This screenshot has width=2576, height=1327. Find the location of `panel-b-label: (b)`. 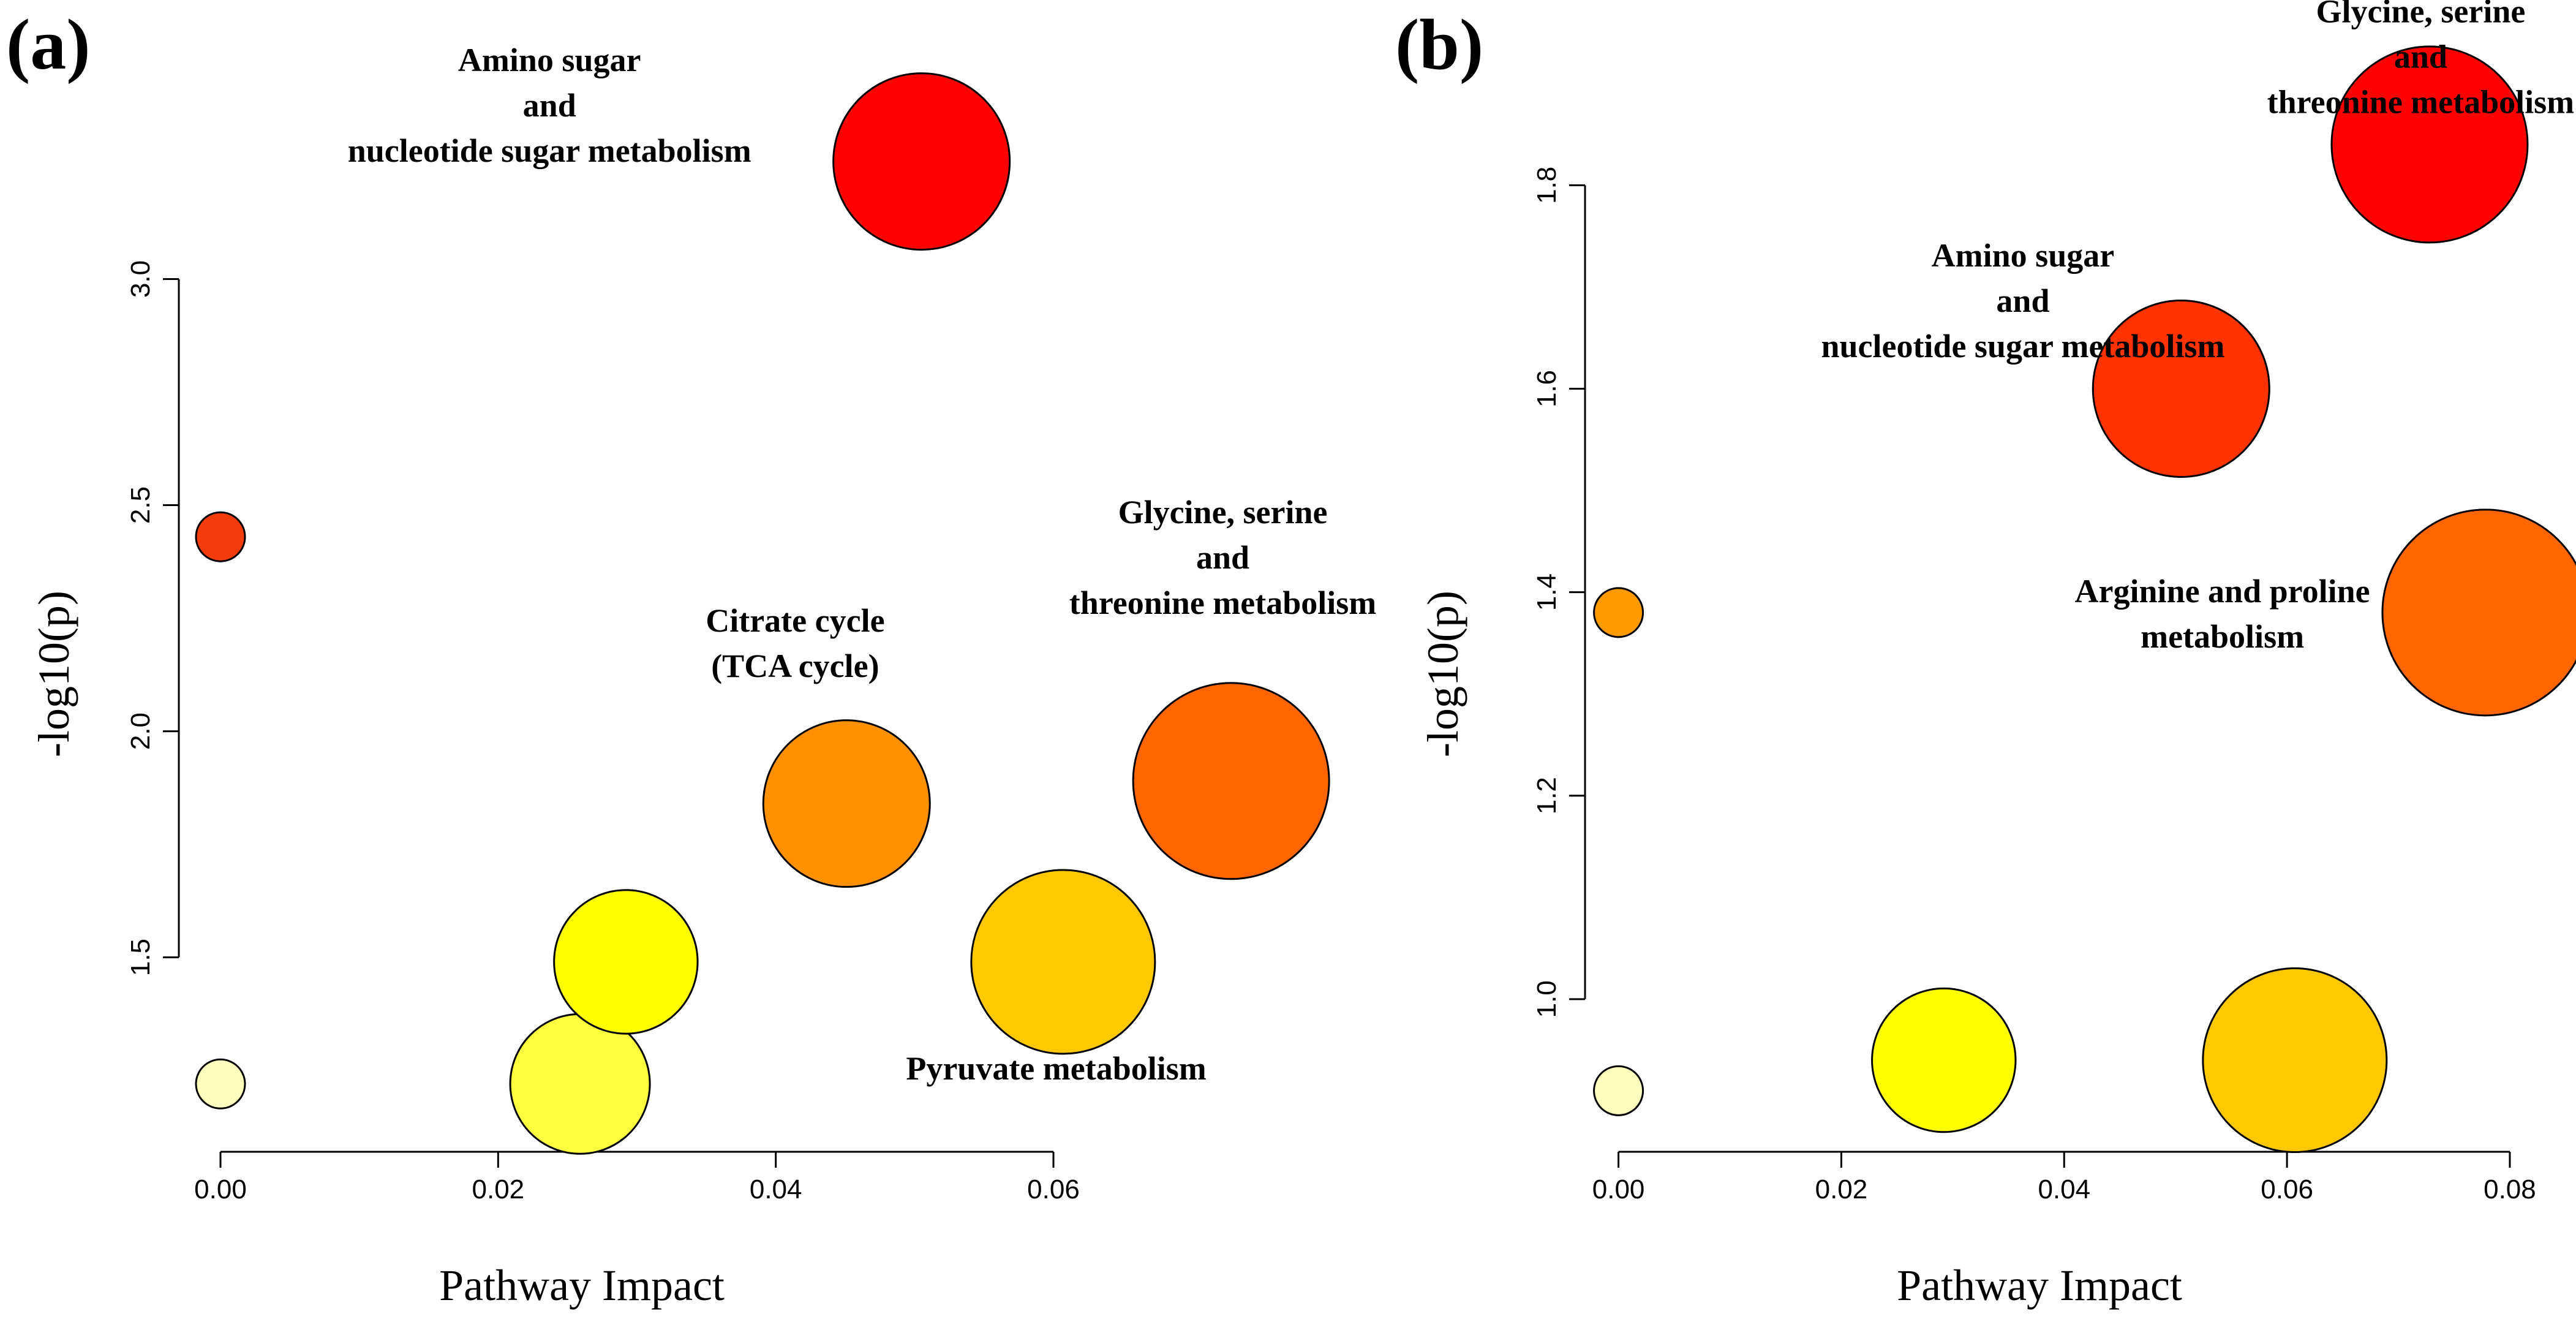

panel-b-label: (b) is located at coordinates (1439, 44).